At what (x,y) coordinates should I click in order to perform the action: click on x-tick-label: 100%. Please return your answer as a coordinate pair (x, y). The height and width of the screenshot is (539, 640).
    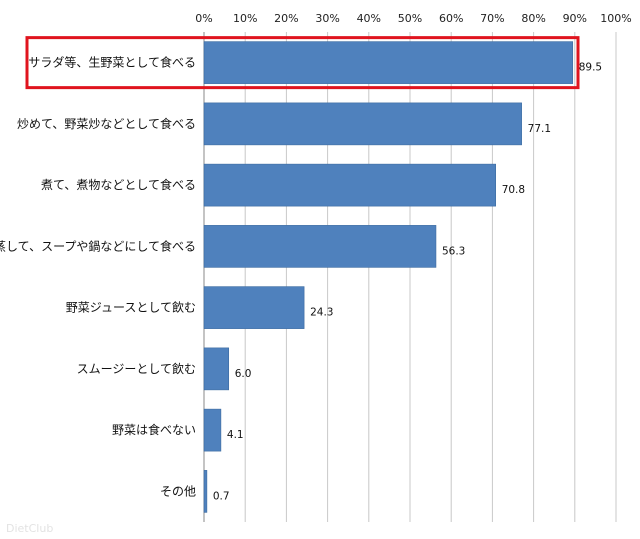
    Looking at the image, I should click on (615, 18).